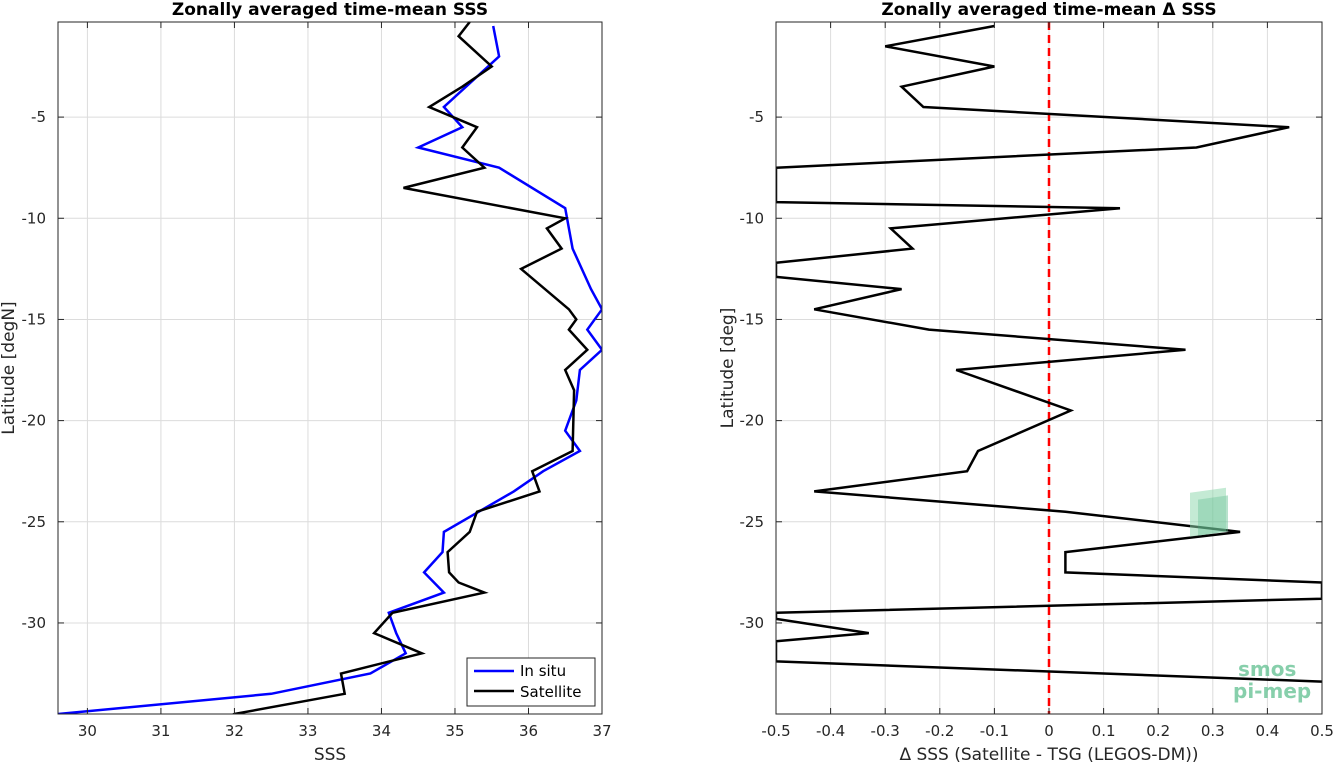  Describe the element at coordinates (752, 319) in the screenshot. I see `right-y-tick-label: -15` at that location.